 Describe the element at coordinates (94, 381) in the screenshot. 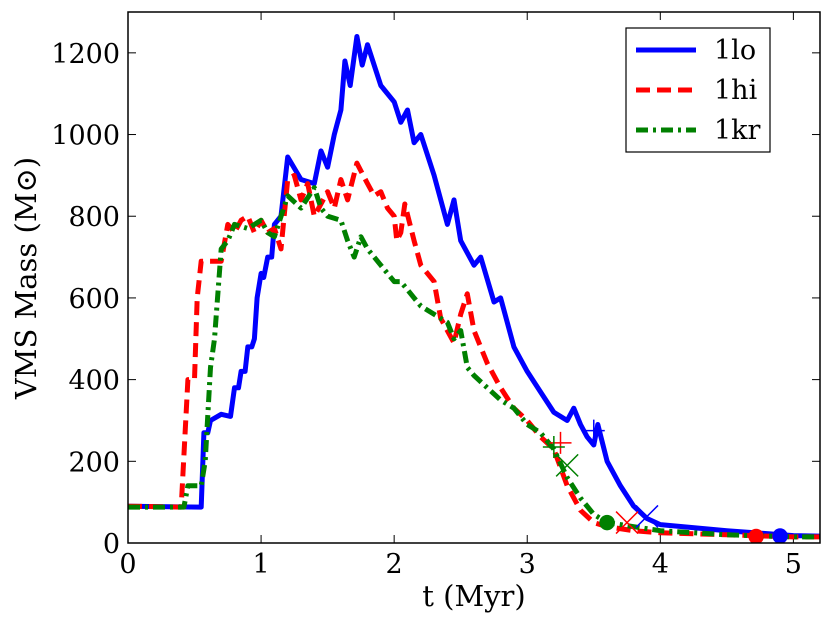

I see `y-tick-label: 400` at that location.